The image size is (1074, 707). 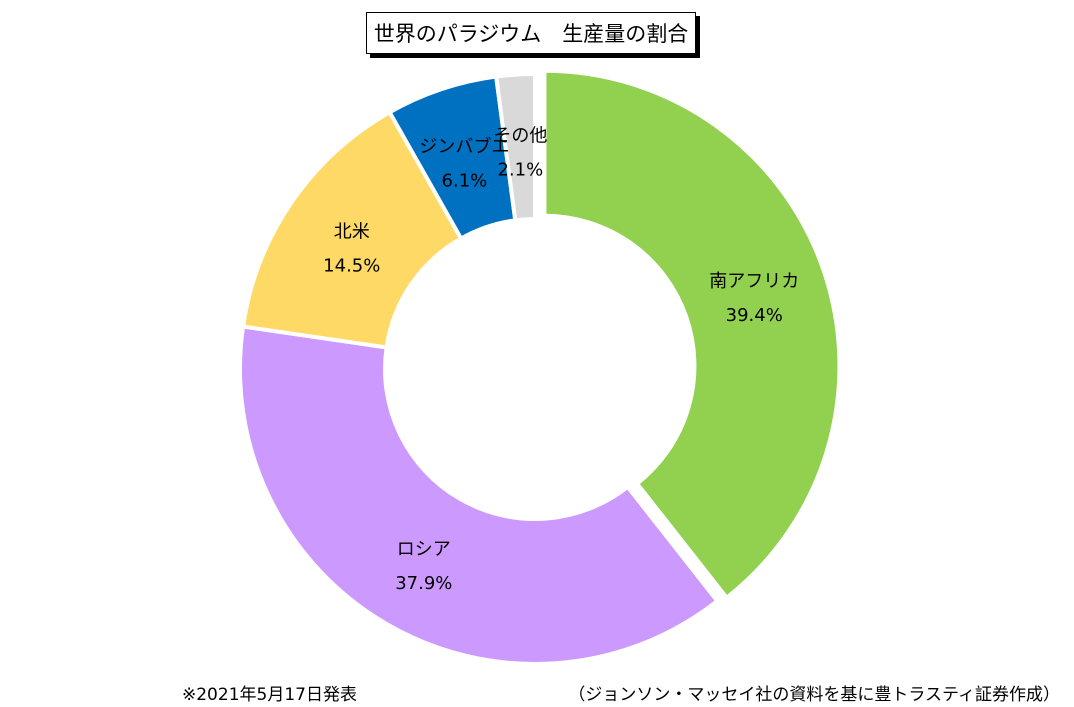 I want to click on source-note: （ジョンソン・マッセイ社の資料を基に豊トラスティ証券作成）, so click(x=814, y=695).